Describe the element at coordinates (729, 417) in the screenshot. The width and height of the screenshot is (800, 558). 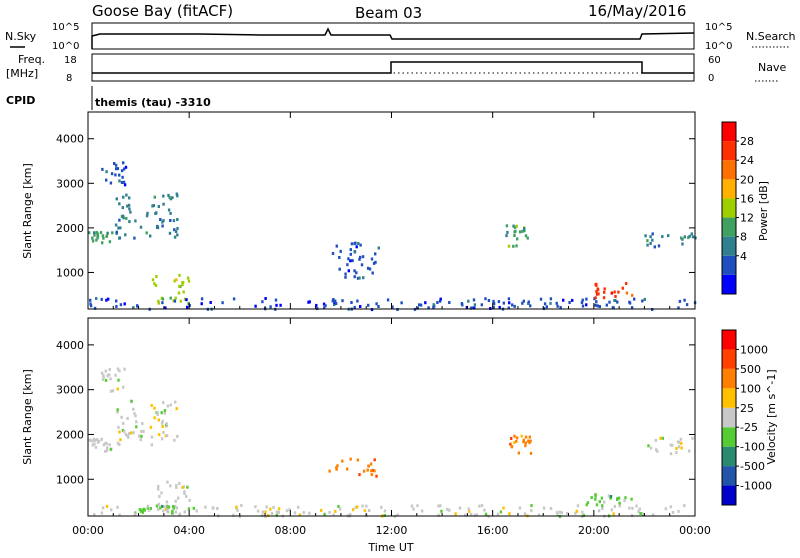
I see `colorbar-frame` at that location.